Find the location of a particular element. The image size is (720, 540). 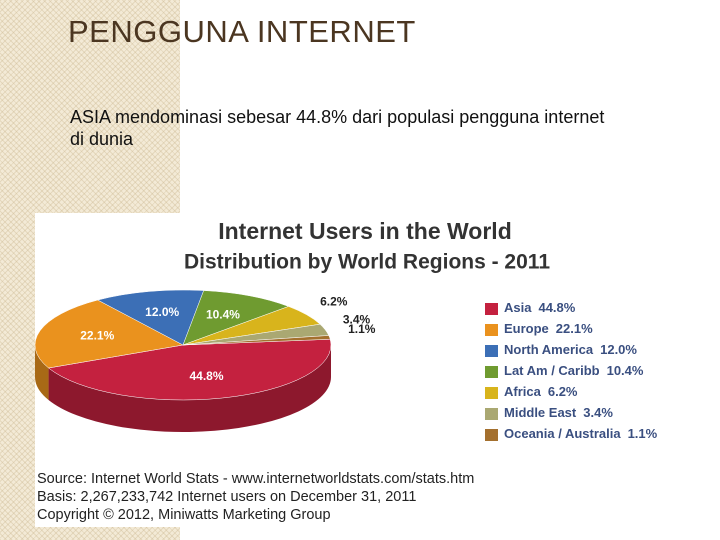

legend-name: Oceania / Australia is located at coordinates (562, 433).